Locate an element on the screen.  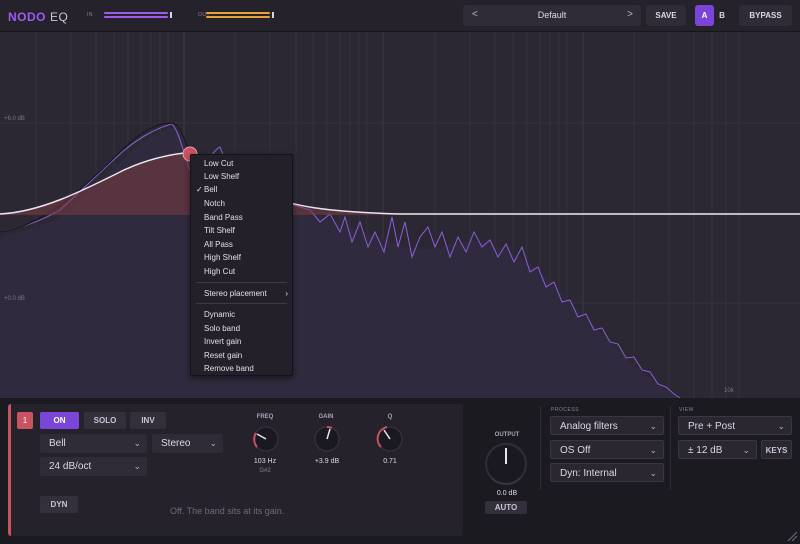
freq-value: 103 Hz is located at coordinates (265, 461).